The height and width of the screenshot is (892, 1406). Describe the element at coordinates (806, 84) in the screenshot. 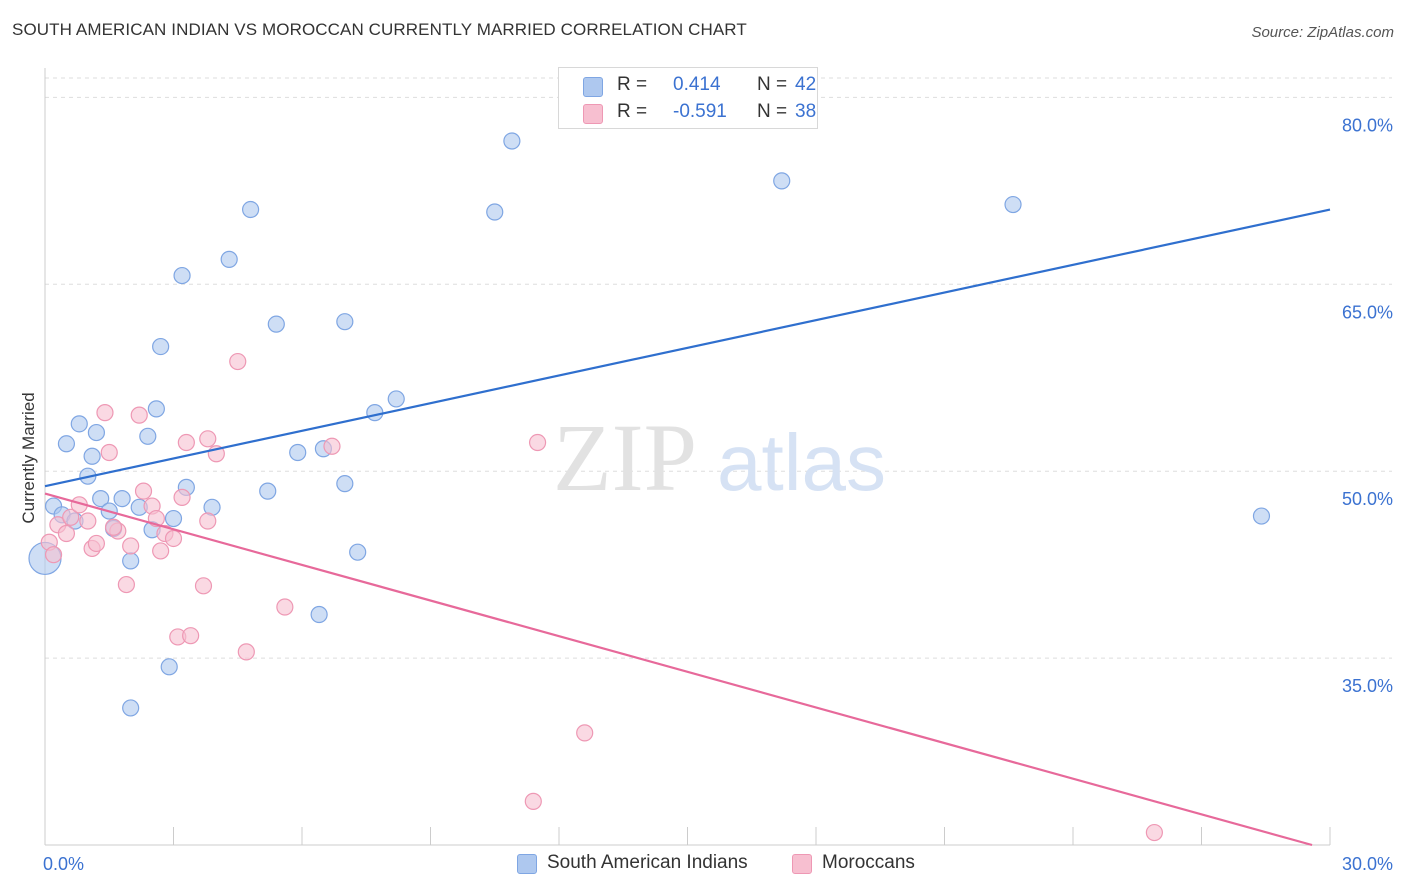

I see `n-value: 42` at that location.